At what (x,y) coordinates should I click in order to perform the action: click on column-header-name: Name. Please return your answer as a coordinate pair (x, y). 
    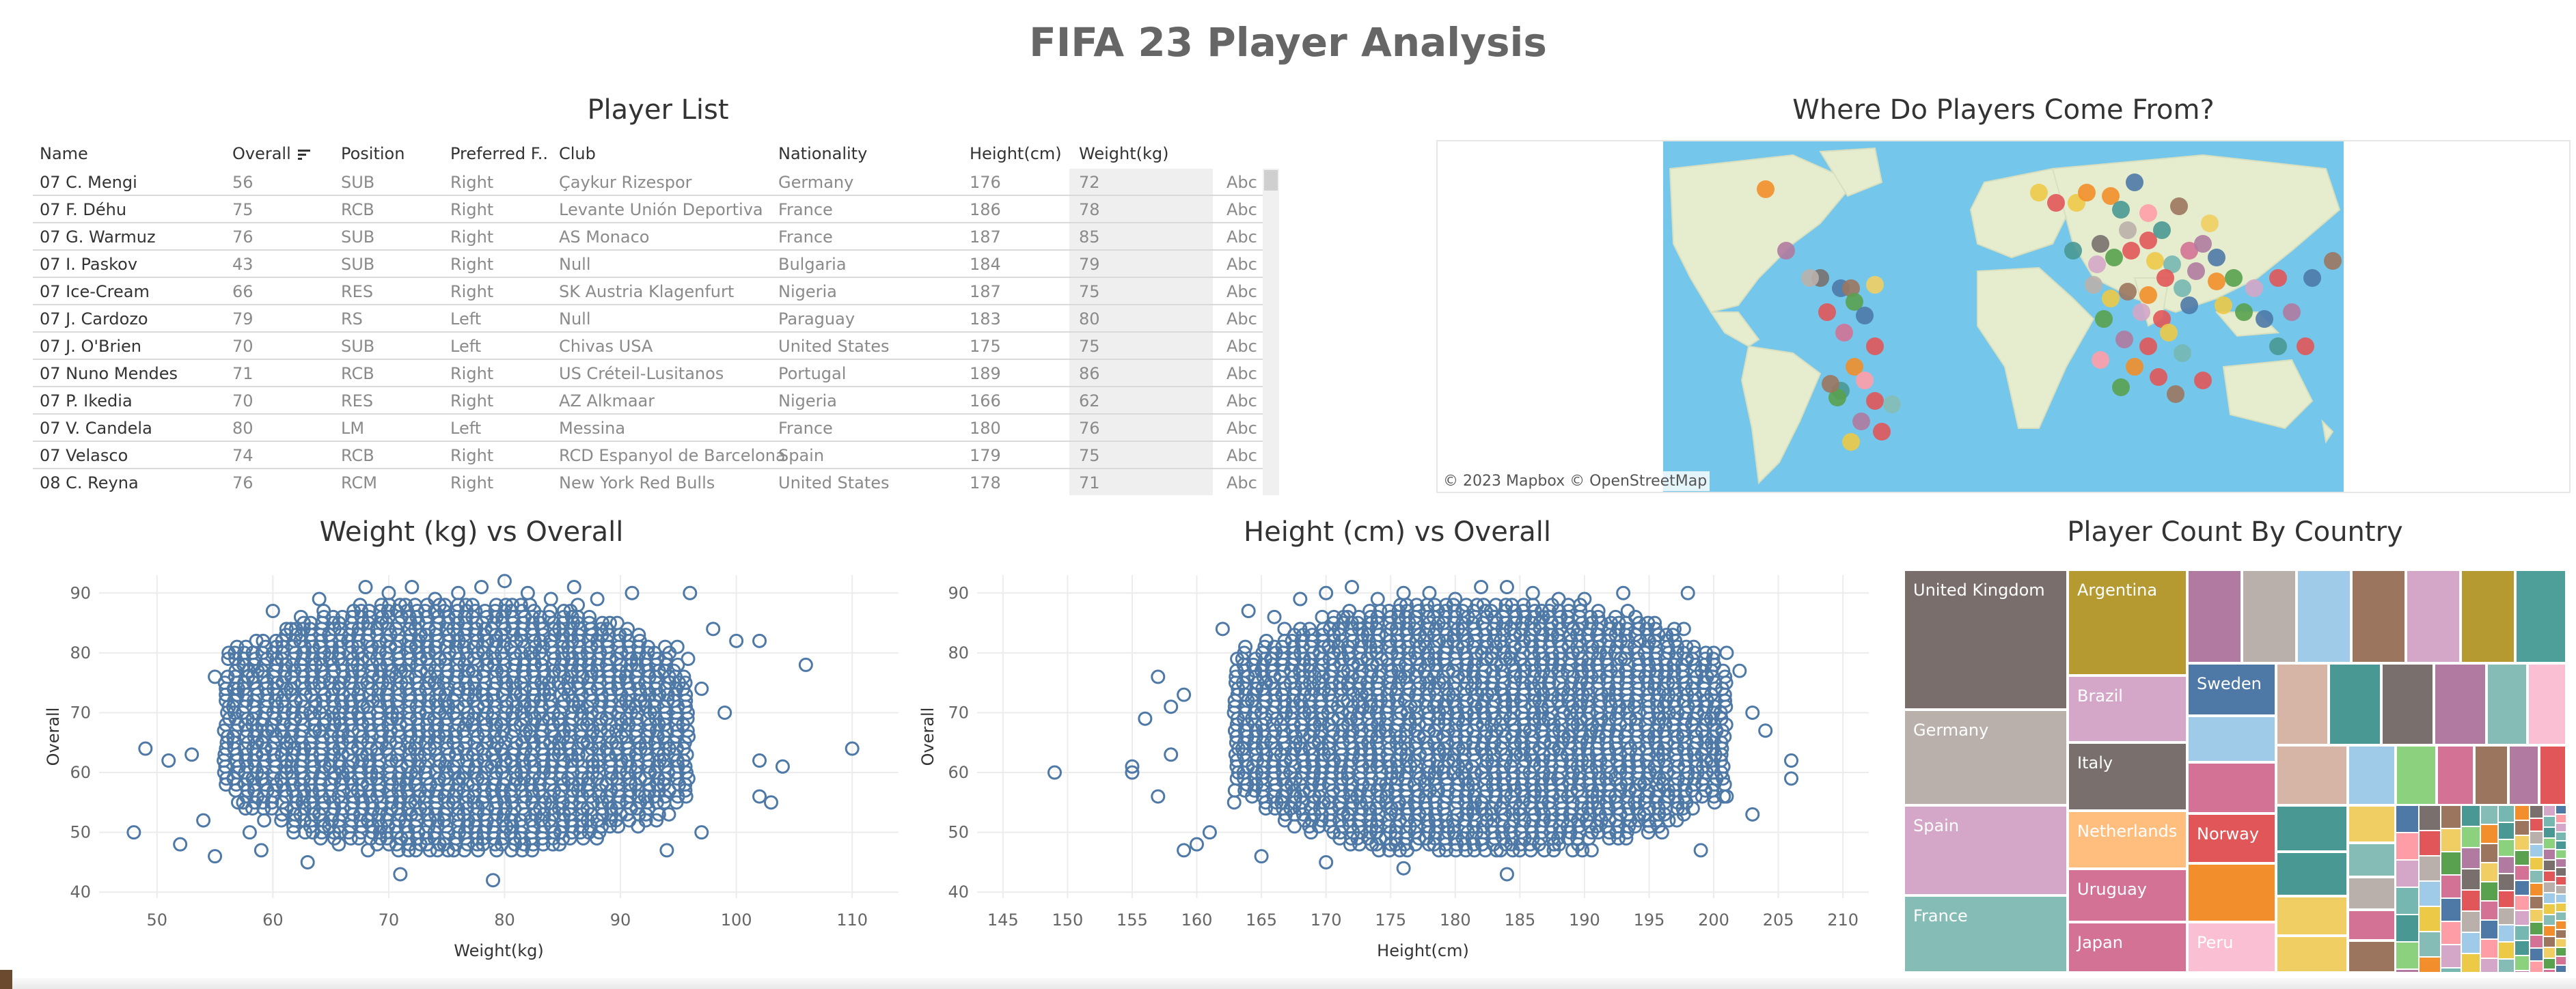
    Looking at the image, I should click on (64, 153).